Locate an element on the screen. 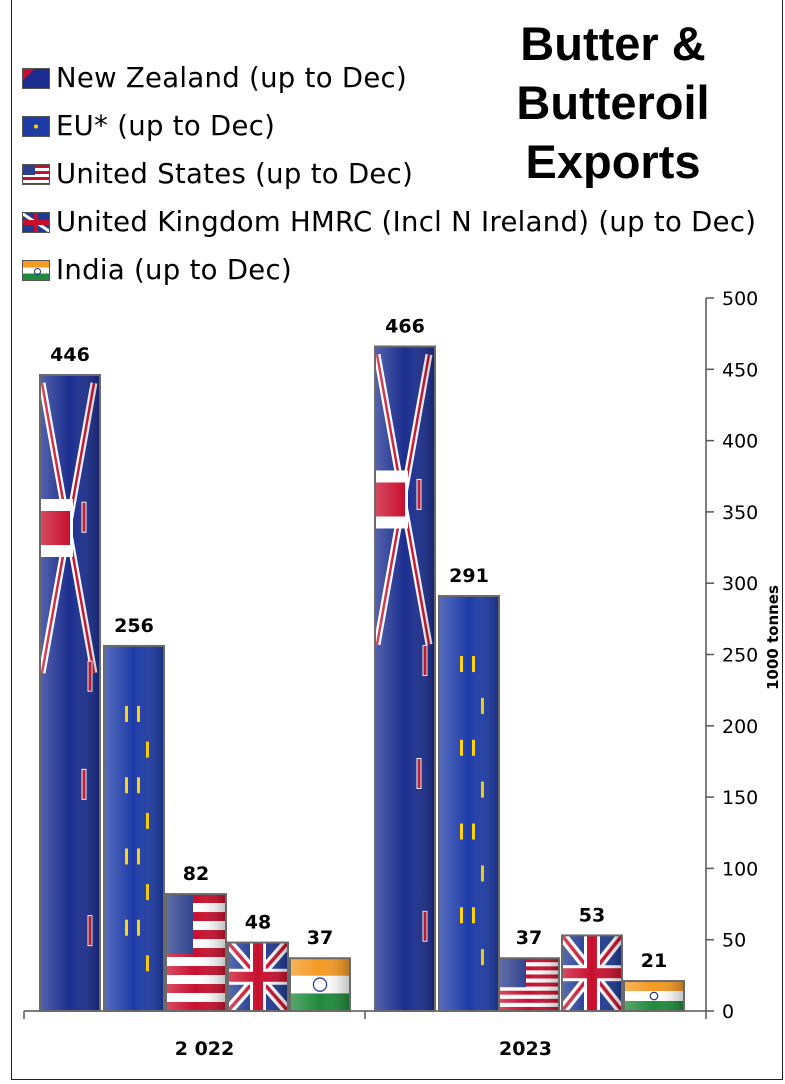 The height and width of the screenshot is (1084, 785). data-label: 53 is located at coordinates (592, 915).